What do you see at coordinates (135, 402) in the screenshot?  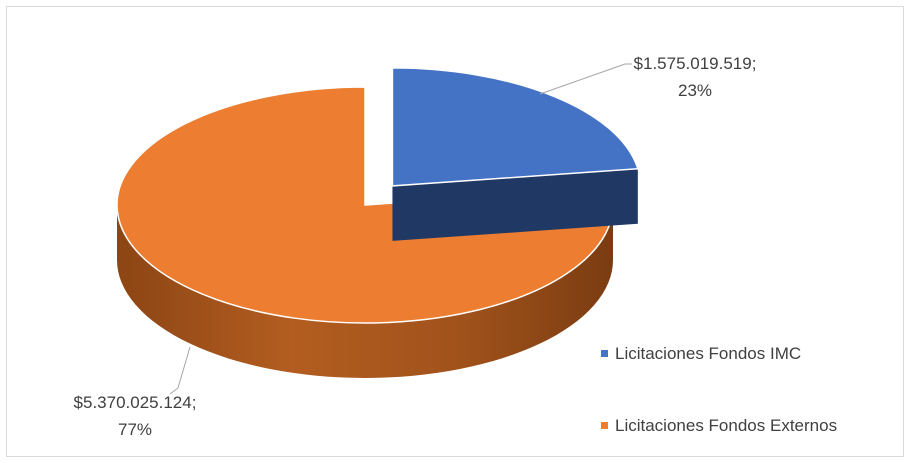 I see `data-label-externos-value: $5.370.025.124;` at bounding box center [135, 402].